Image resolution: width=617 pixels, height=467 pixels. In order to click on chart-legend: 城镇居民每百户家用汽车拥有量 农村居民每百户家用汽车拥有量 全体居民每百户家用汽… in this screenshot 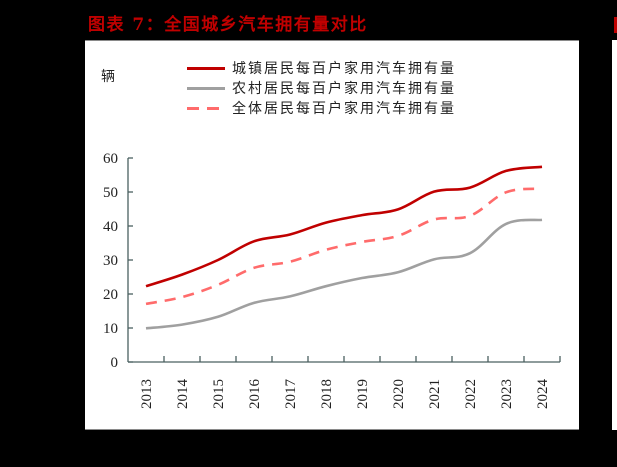, I will do `click(321, 88)`.